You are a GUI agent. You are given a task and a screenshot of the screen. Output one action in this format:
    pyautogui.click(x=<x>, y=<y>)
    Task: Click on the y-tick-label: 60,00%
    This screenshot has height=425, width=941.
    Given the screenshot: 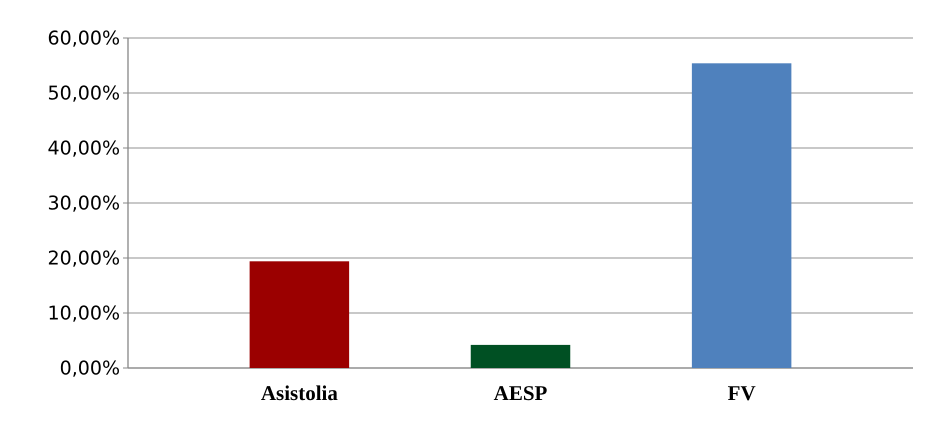 What is the action you would take?
    pyautogui.click(x=84, y=39)
    